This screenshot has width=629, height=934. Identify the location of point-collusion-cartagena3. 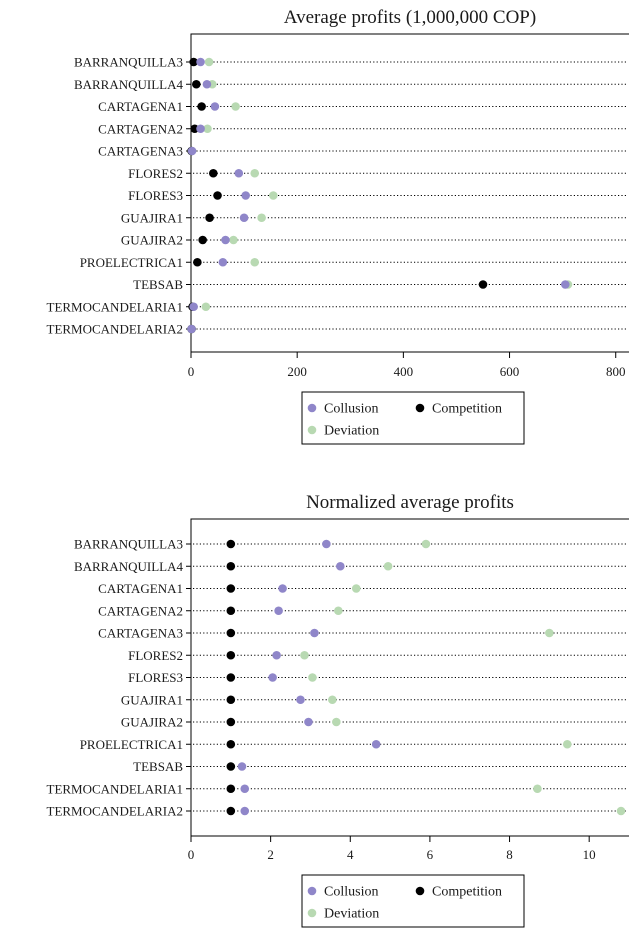
(192, 151).